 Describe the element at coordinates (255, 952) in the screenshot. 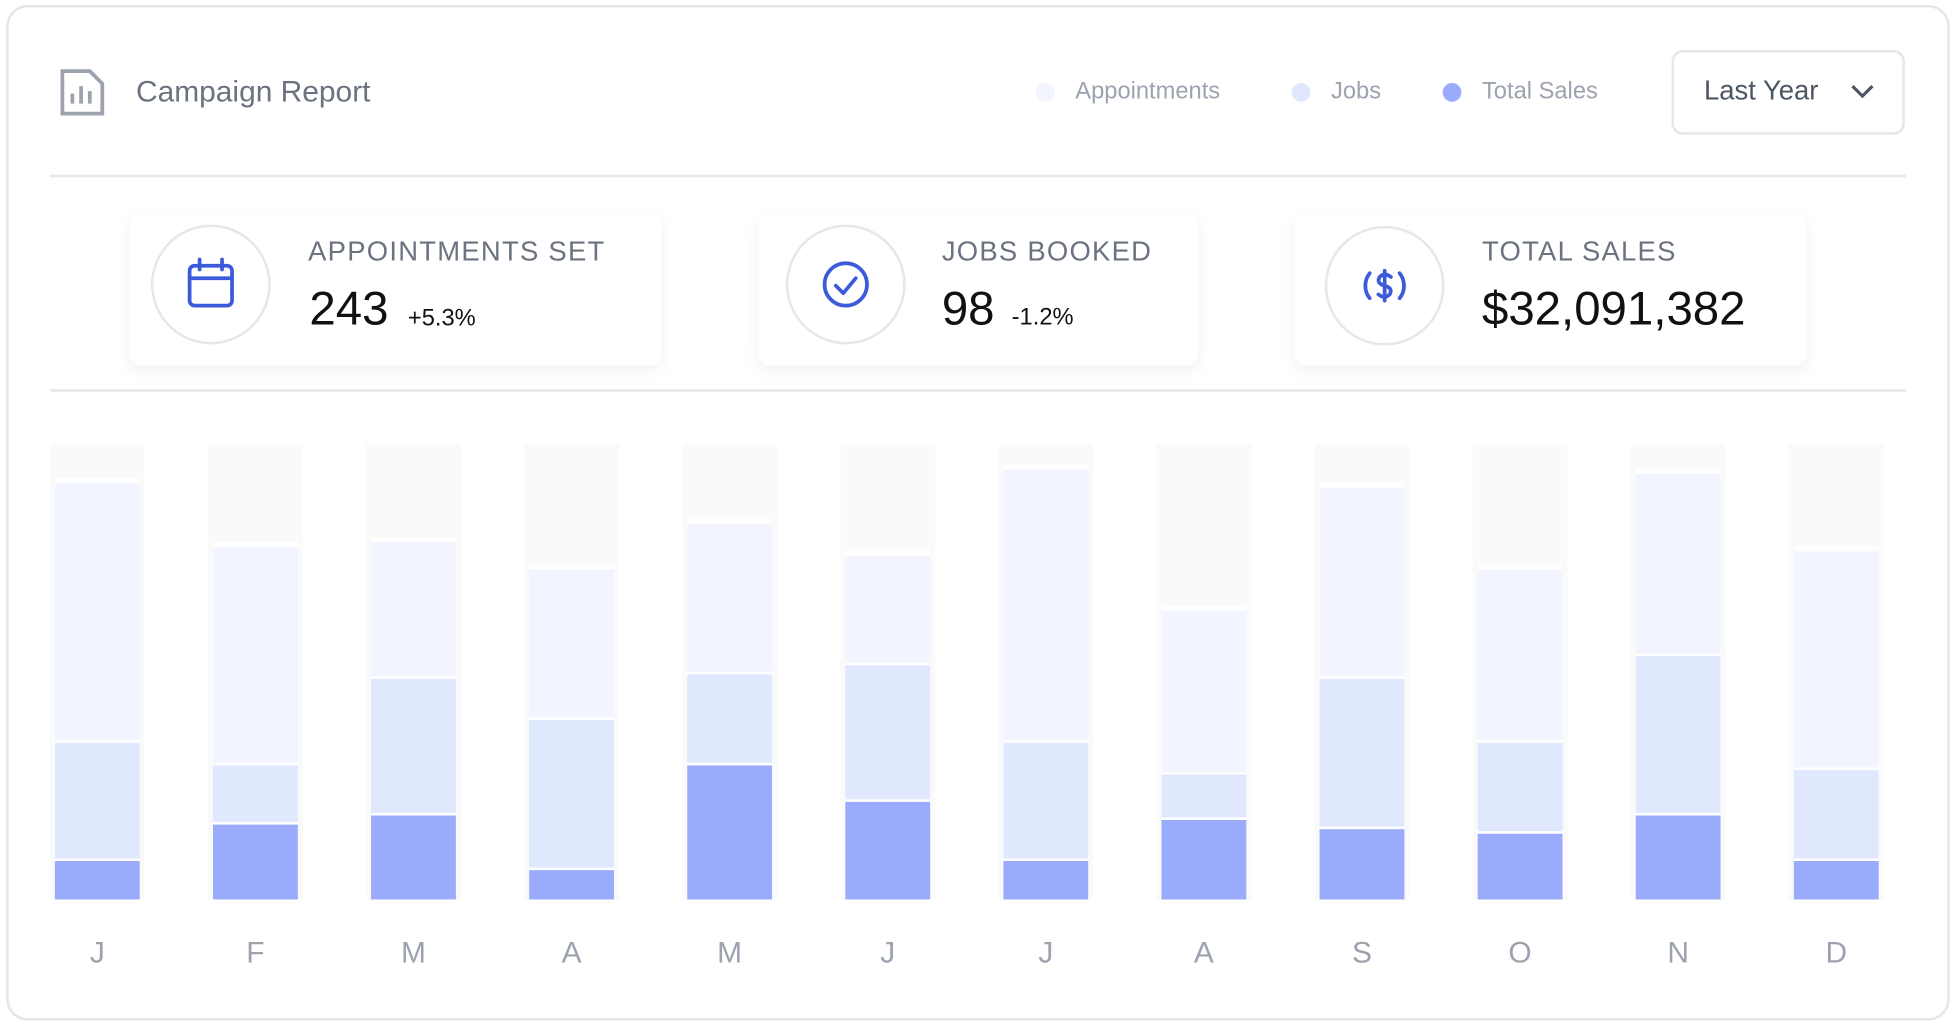

I see `x-tick-label: F` at that location.